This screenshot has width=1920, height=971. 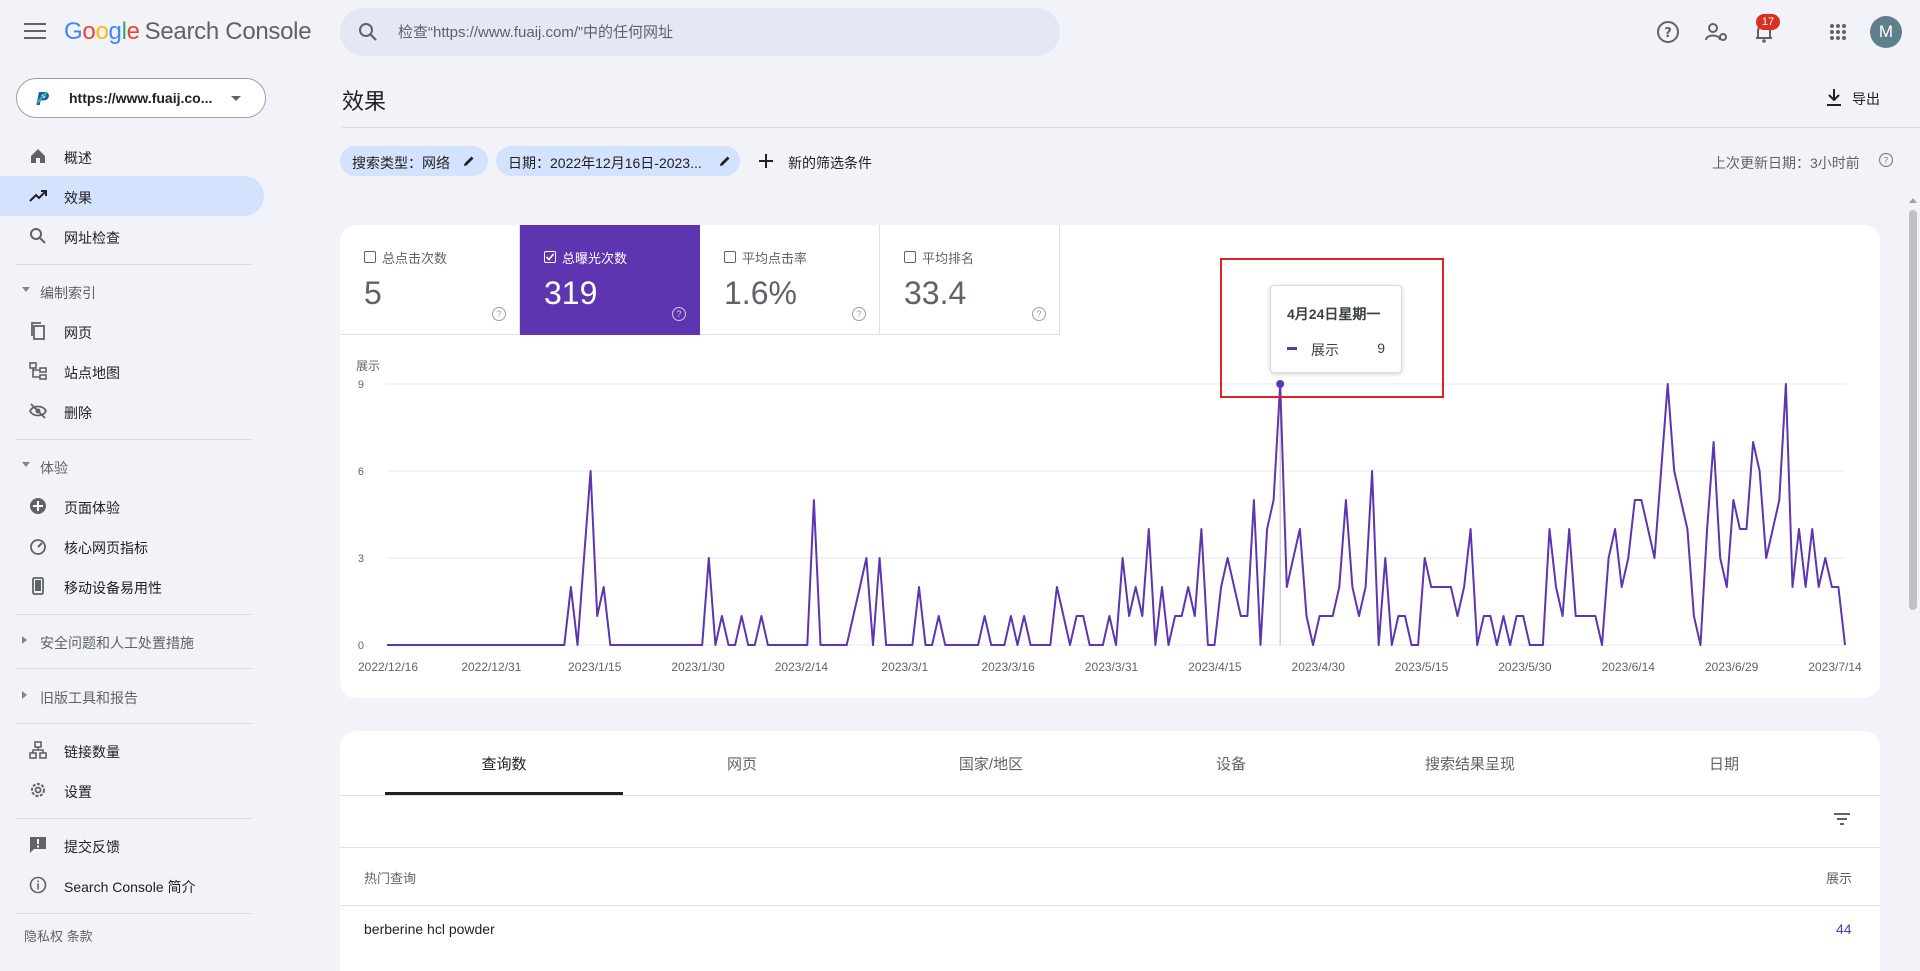 What do you see at coordinates (1838, 32) in the screenshot?
I see `apps-grid-icon` at bounding box center [1838, 32].